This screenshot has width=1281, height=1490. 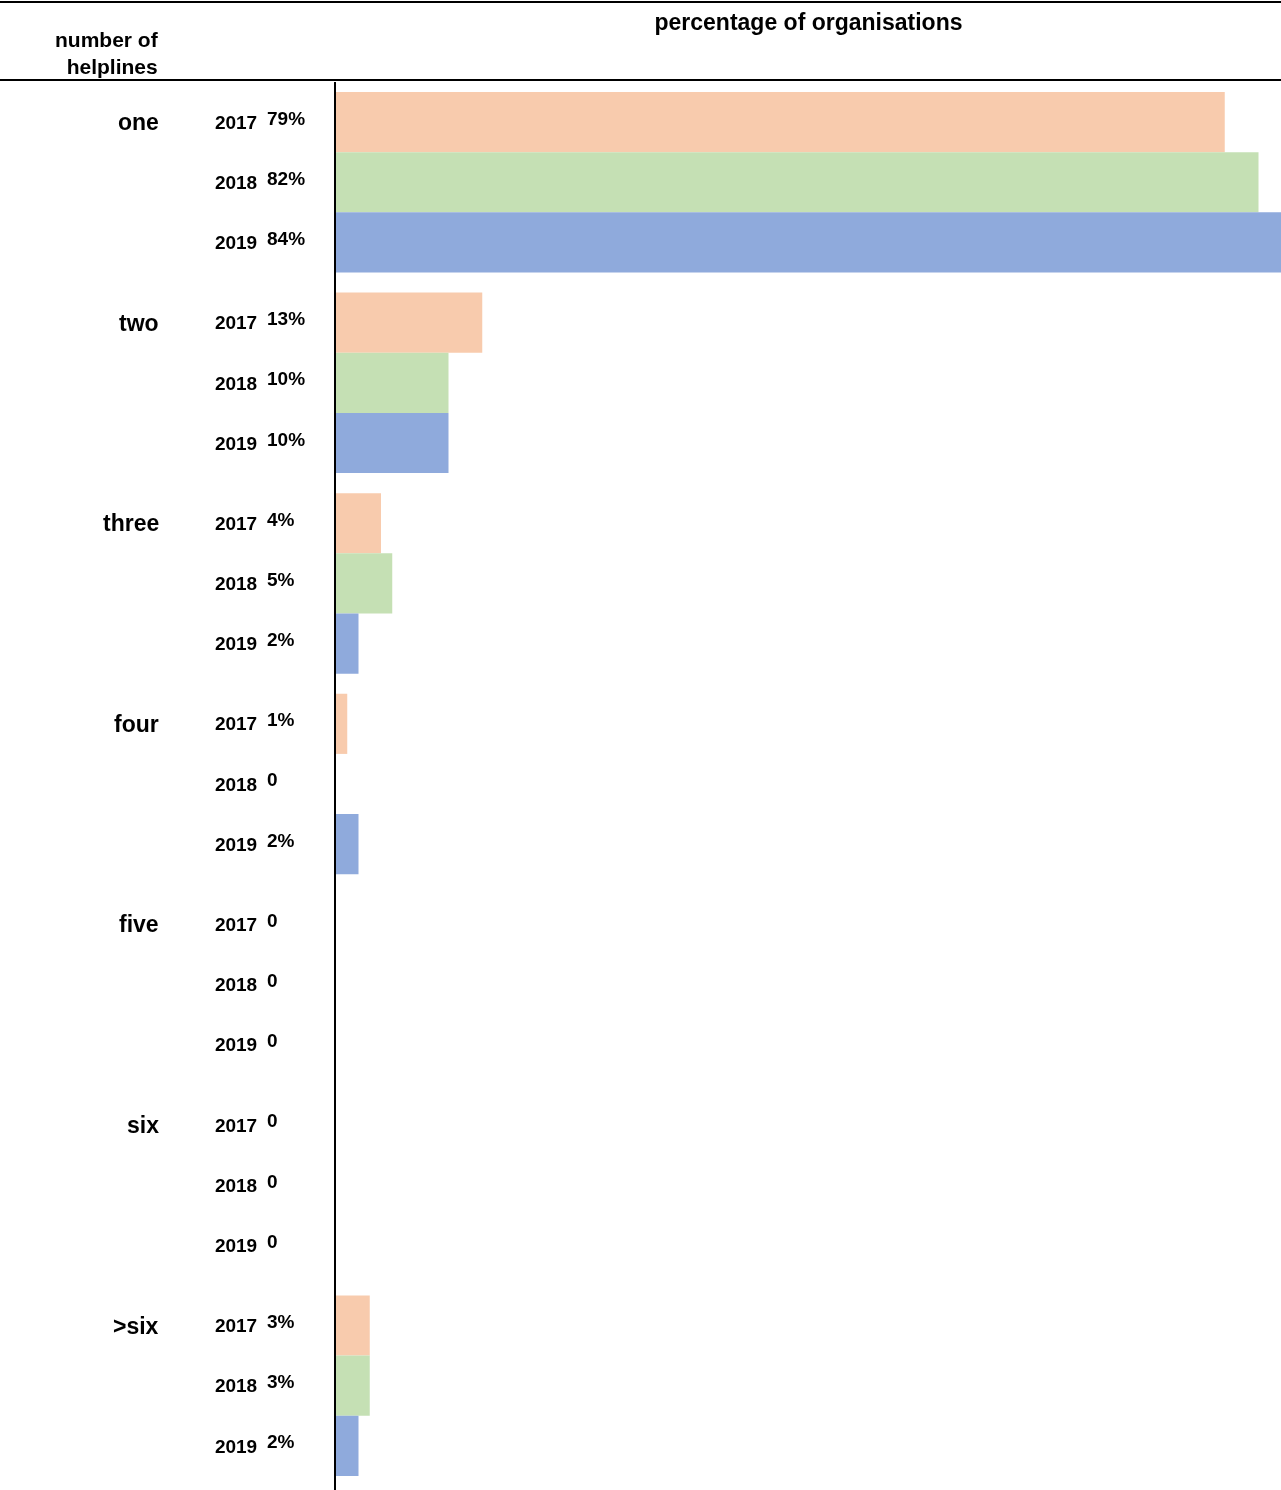 What do you see at coordinates (131, 523) in the screenshot?
I see `text: three` at bounding box center [131, 523].